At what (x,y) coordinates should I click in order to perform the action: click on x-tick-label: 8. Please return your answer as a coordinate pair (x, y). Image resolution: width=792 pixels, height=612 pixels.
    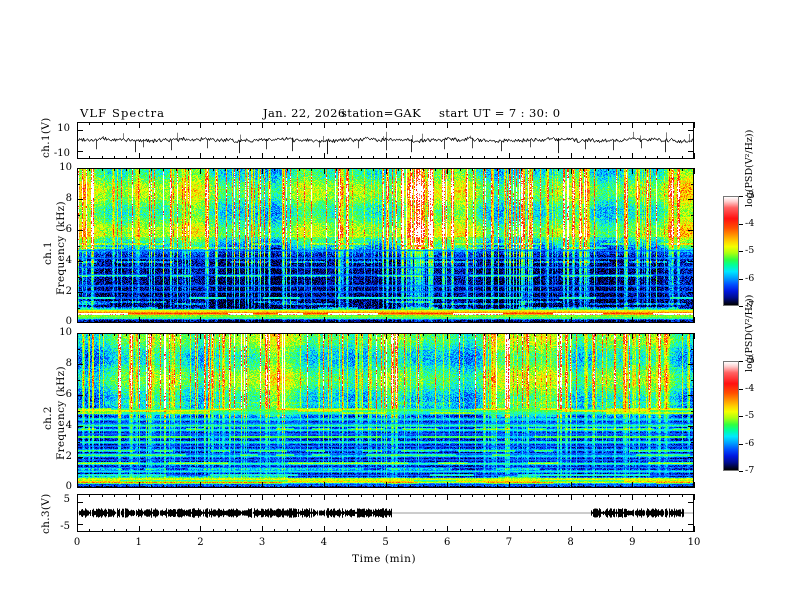
    Looking at the image, I should click on (570, 542).